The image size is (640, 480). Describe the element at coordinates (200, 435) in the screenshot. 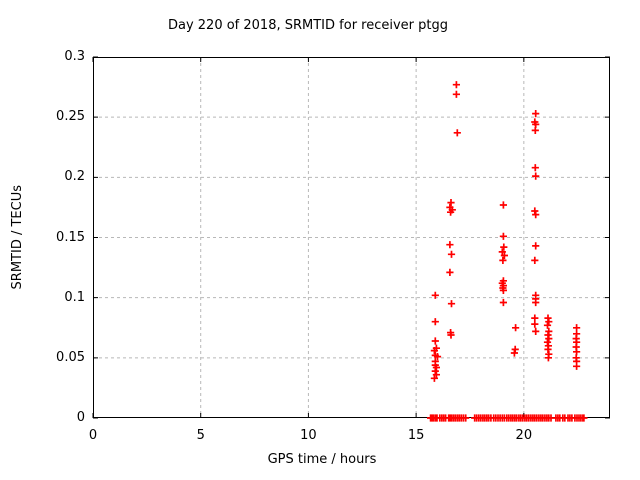

I see `x-tick-label: 5` at that location.